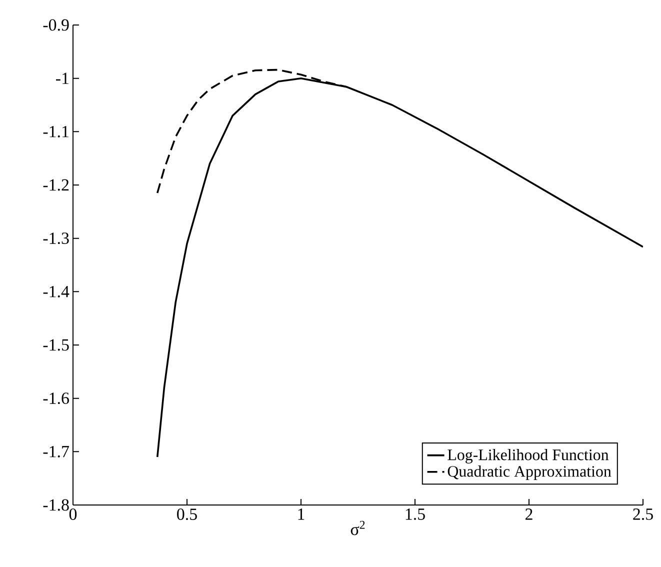 This screenshot has width=661, height=567. Describe the element at coordinates (357, 528) in the screenshot. I see `x-axis-title: σ$^{2}$` at that location.